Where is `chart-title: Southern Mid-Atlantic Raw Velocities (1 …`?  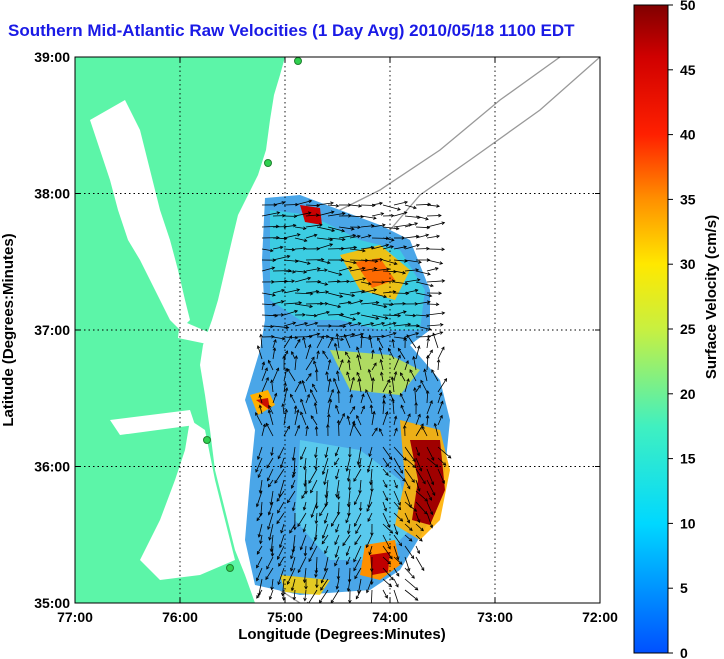 chart-title: Southern Mid-Atlantic Raw Velocities (1 … is located at coordinates (291, 30).